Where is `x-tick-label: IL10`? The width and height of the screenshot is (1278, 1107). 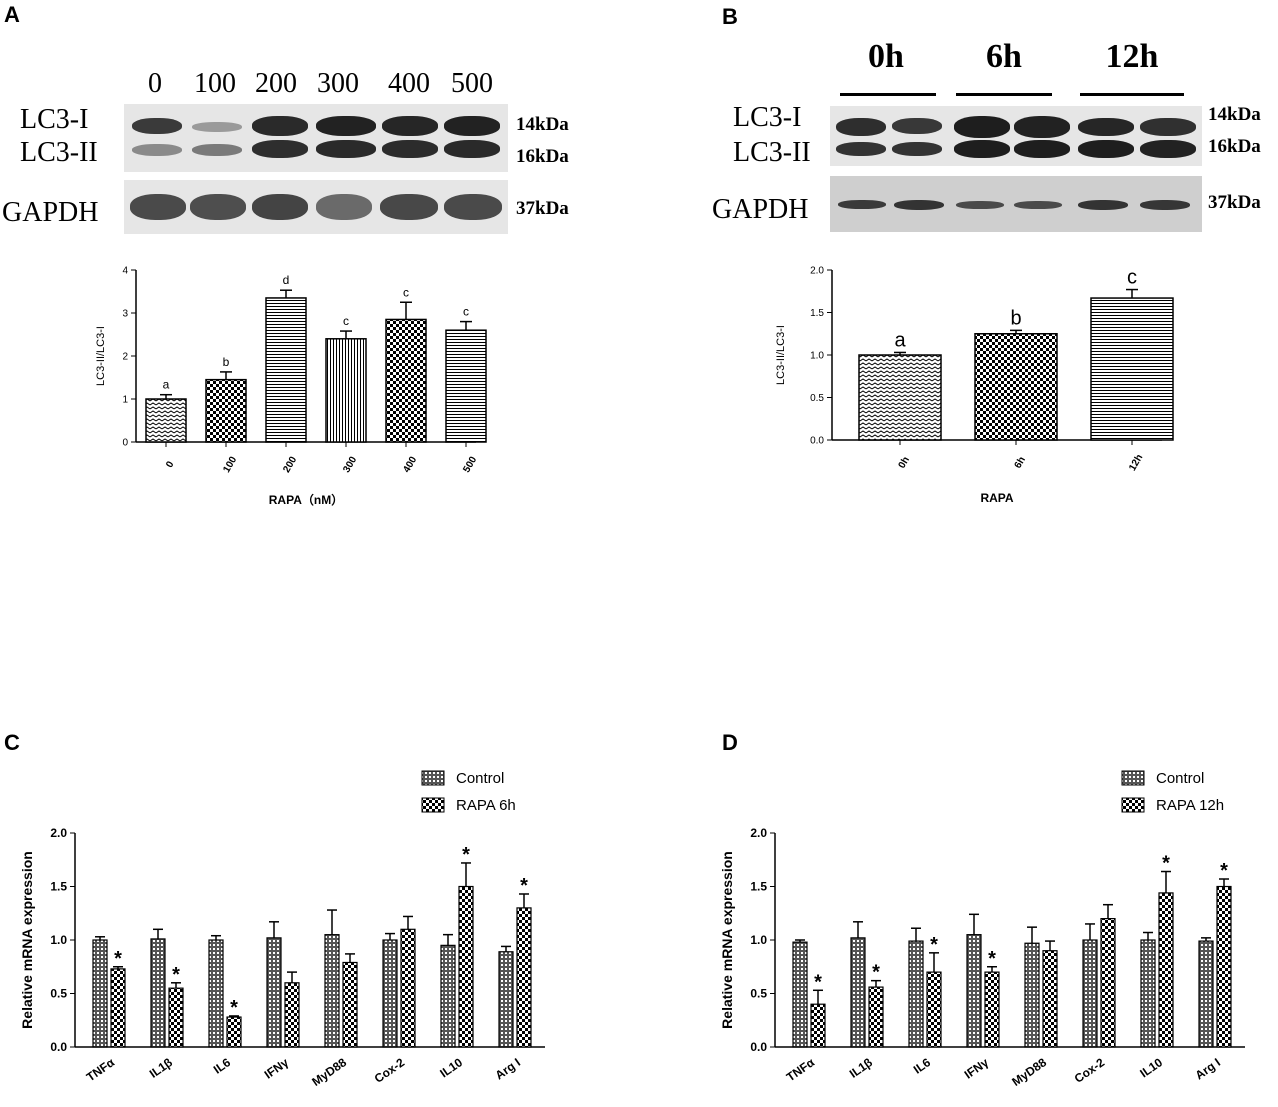 x-tick-label: IL10 is located at coordinates (1151, 1067).